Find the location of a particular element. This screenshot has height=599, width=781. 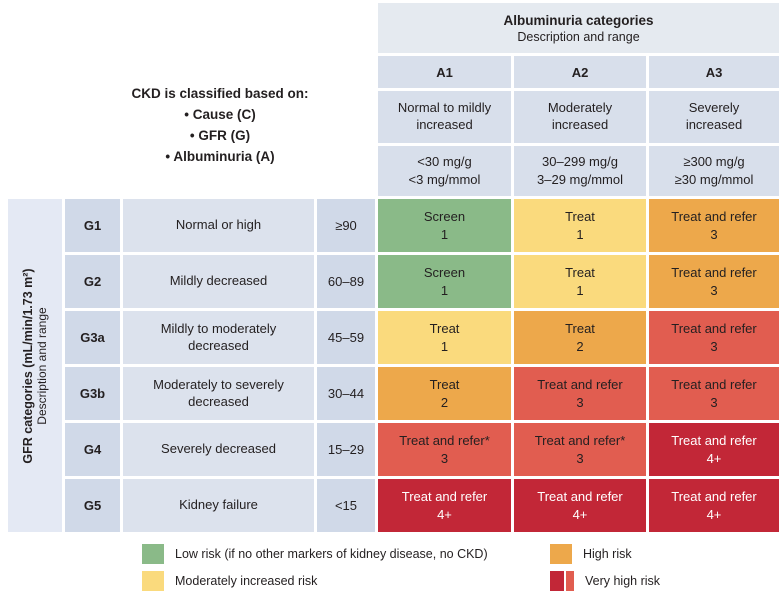

very-high-risk-label: Very high risk is located at coordinates (623, 581).